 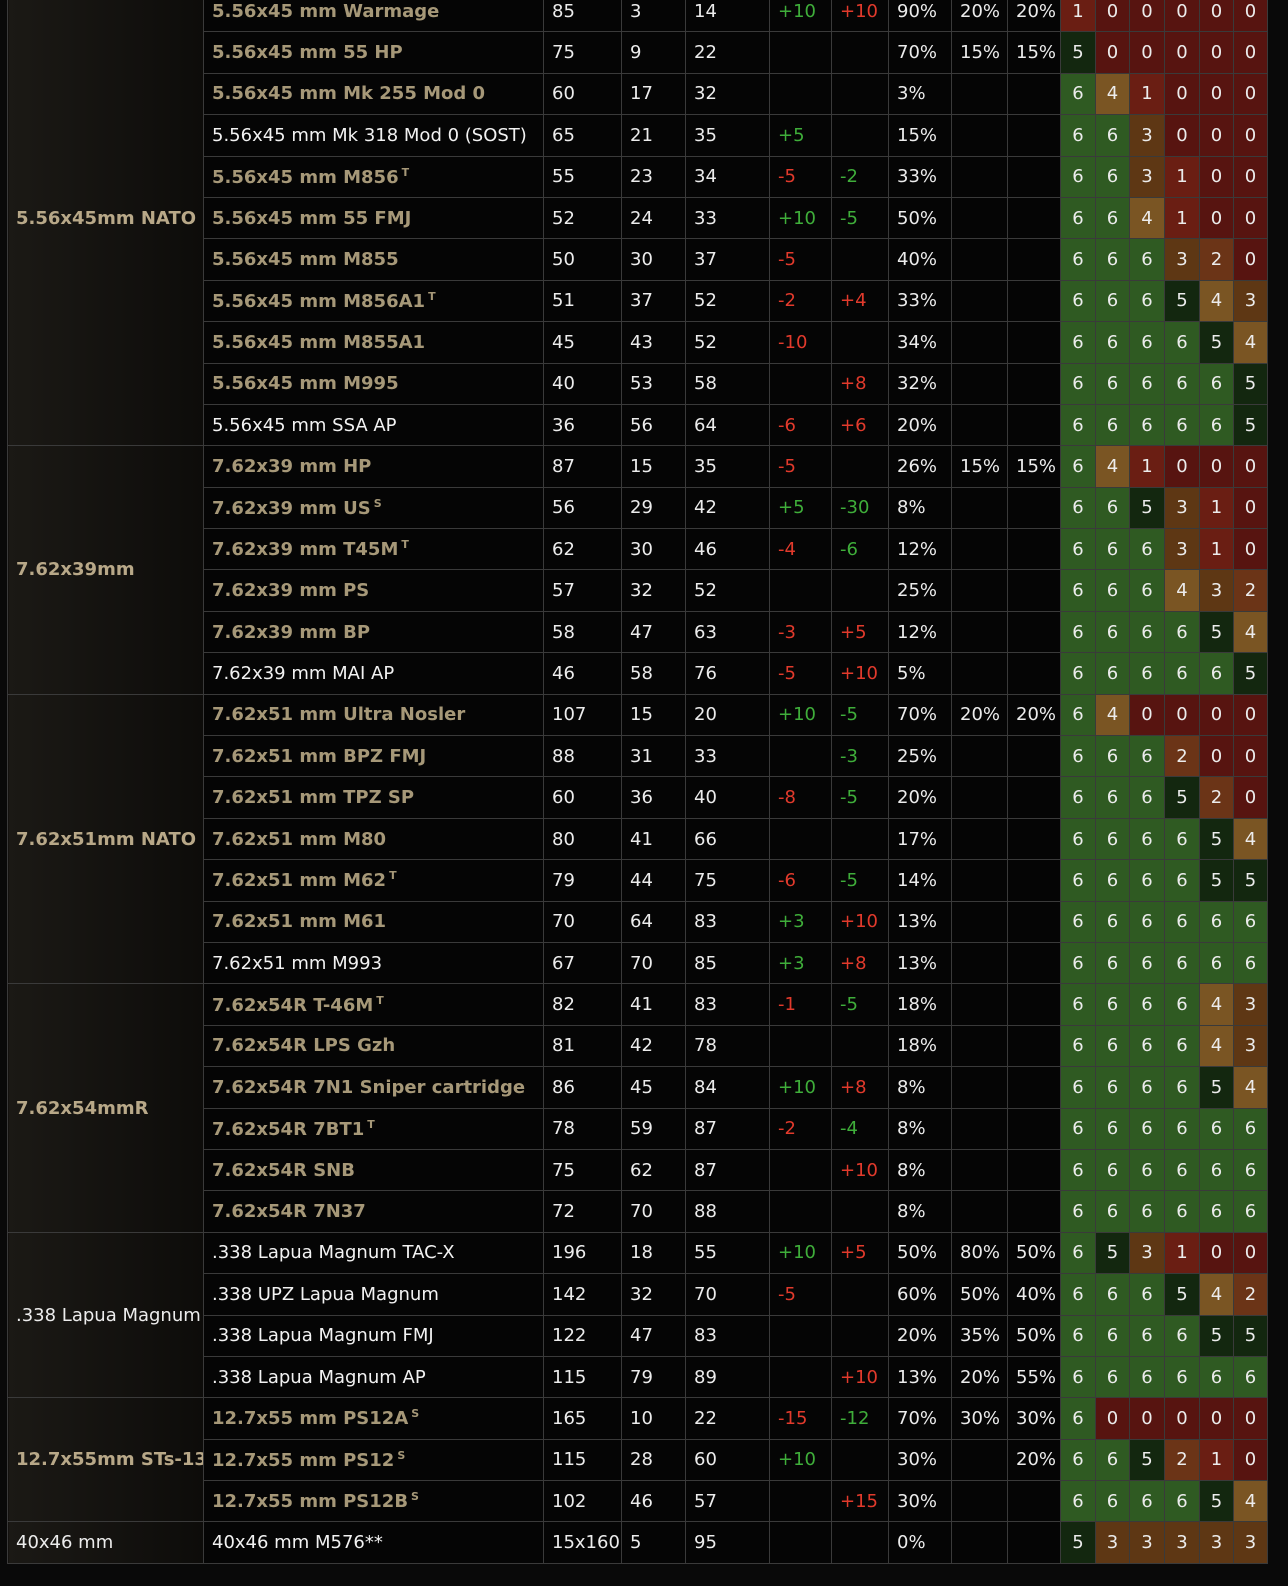 What do you see at coordinates (333, 1253) in the screenshot?
I see `ammo-name: .338 Lapua Magnum TAC-X` at bounding box center [333, 1253].